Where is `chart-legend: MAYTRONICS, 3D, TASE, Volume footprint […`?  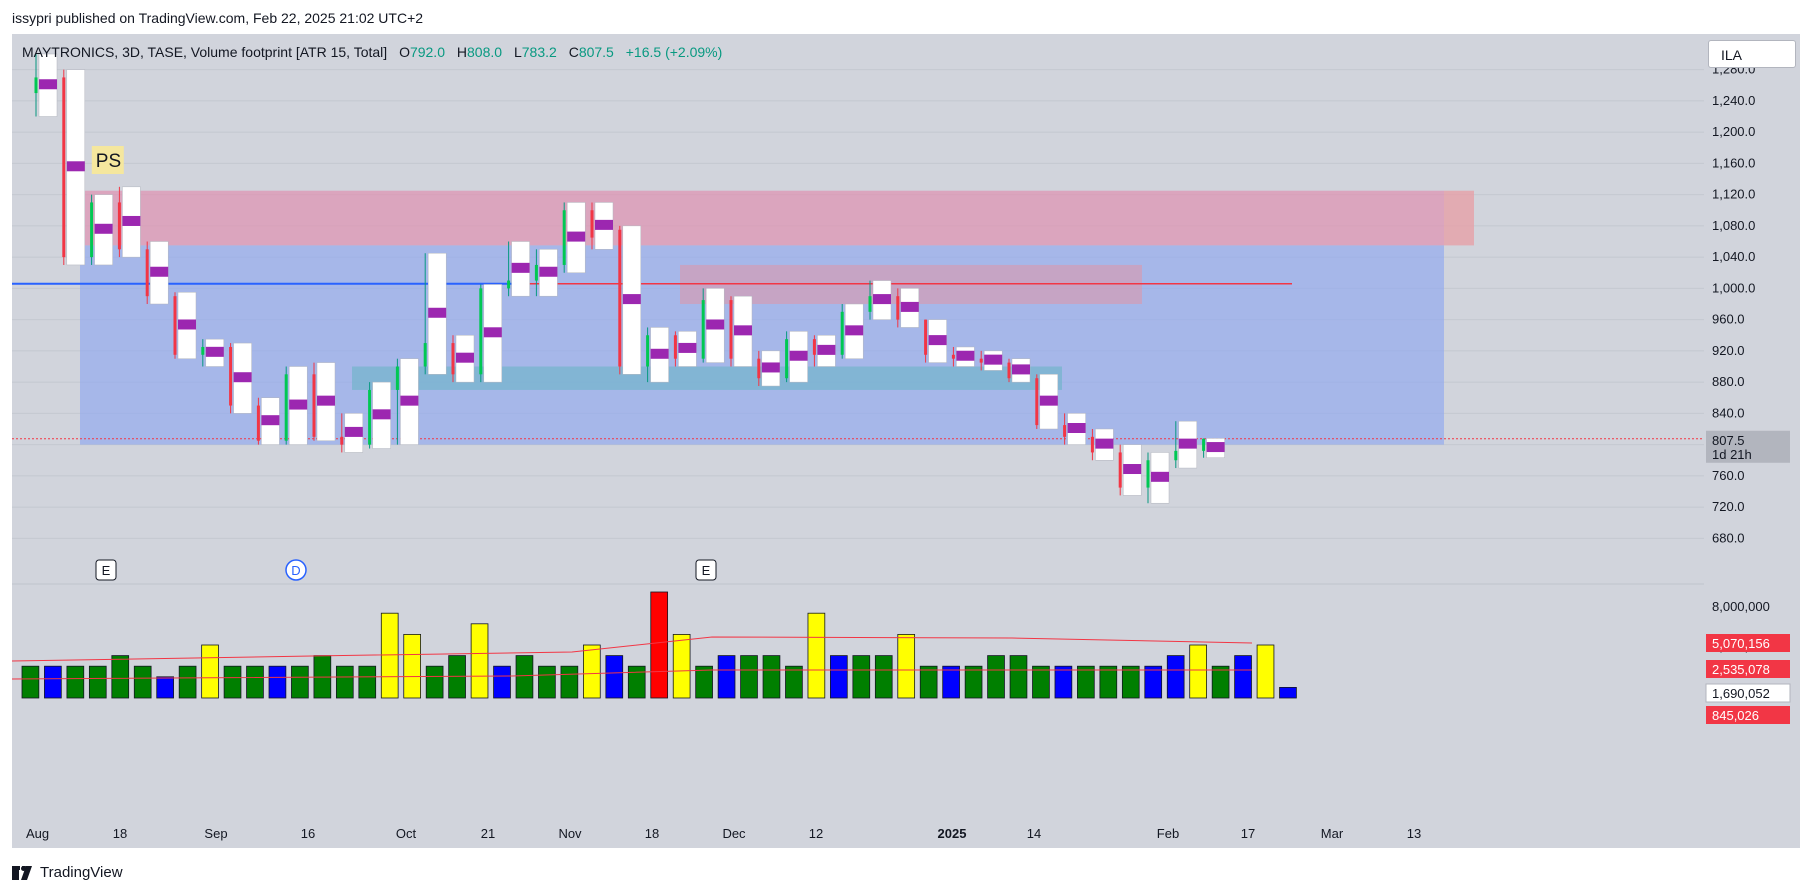
chart-legend: MAYTRONICS, 3D, TASE, Volume footprint [… is located at coordinates (372, 52).